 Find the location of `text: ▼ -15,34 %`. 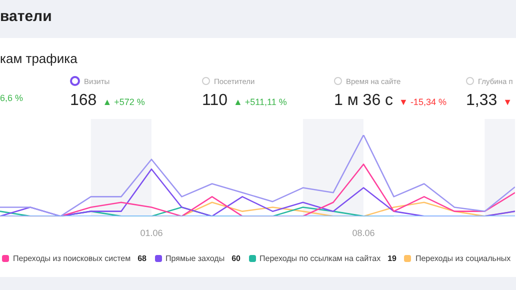

text: ▼ -15,34 % is located at coordinates (422, 102).